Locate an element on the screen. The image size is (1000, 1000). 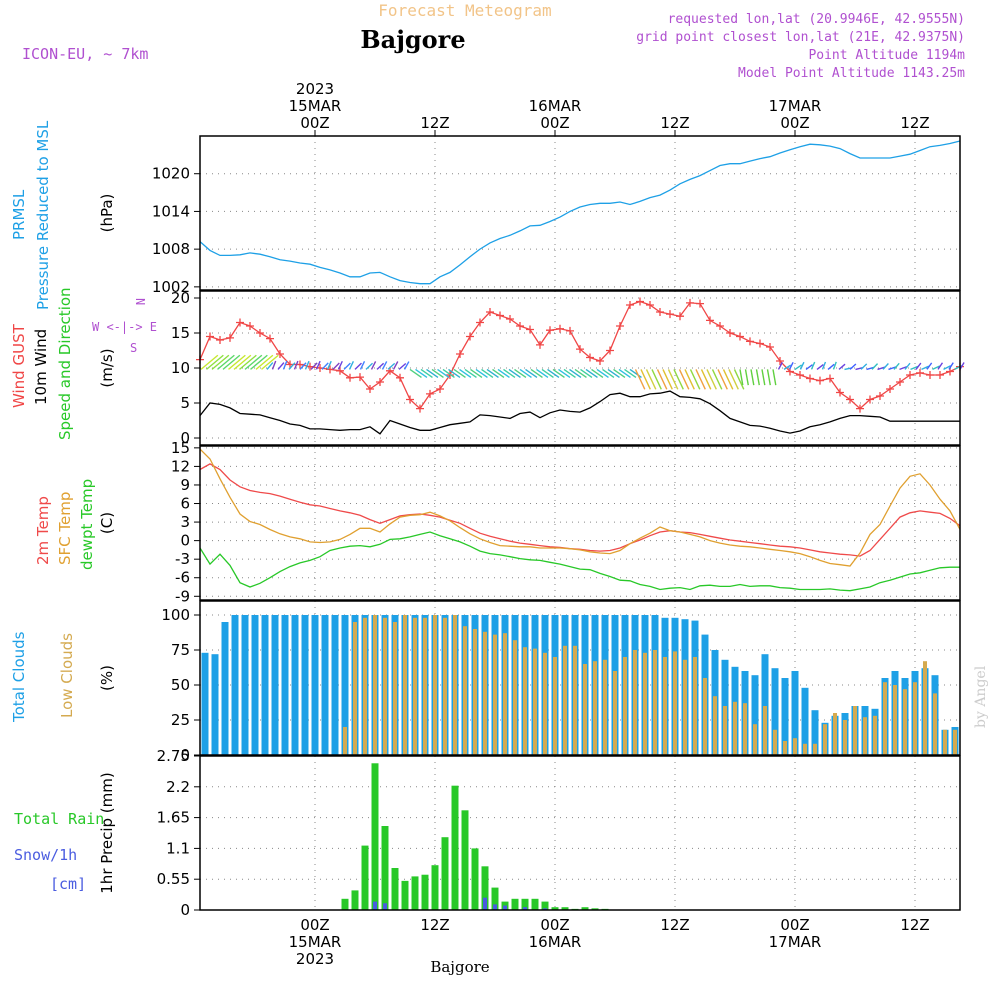
y-tick-label: 1020 is located at coordinates (171, 174).